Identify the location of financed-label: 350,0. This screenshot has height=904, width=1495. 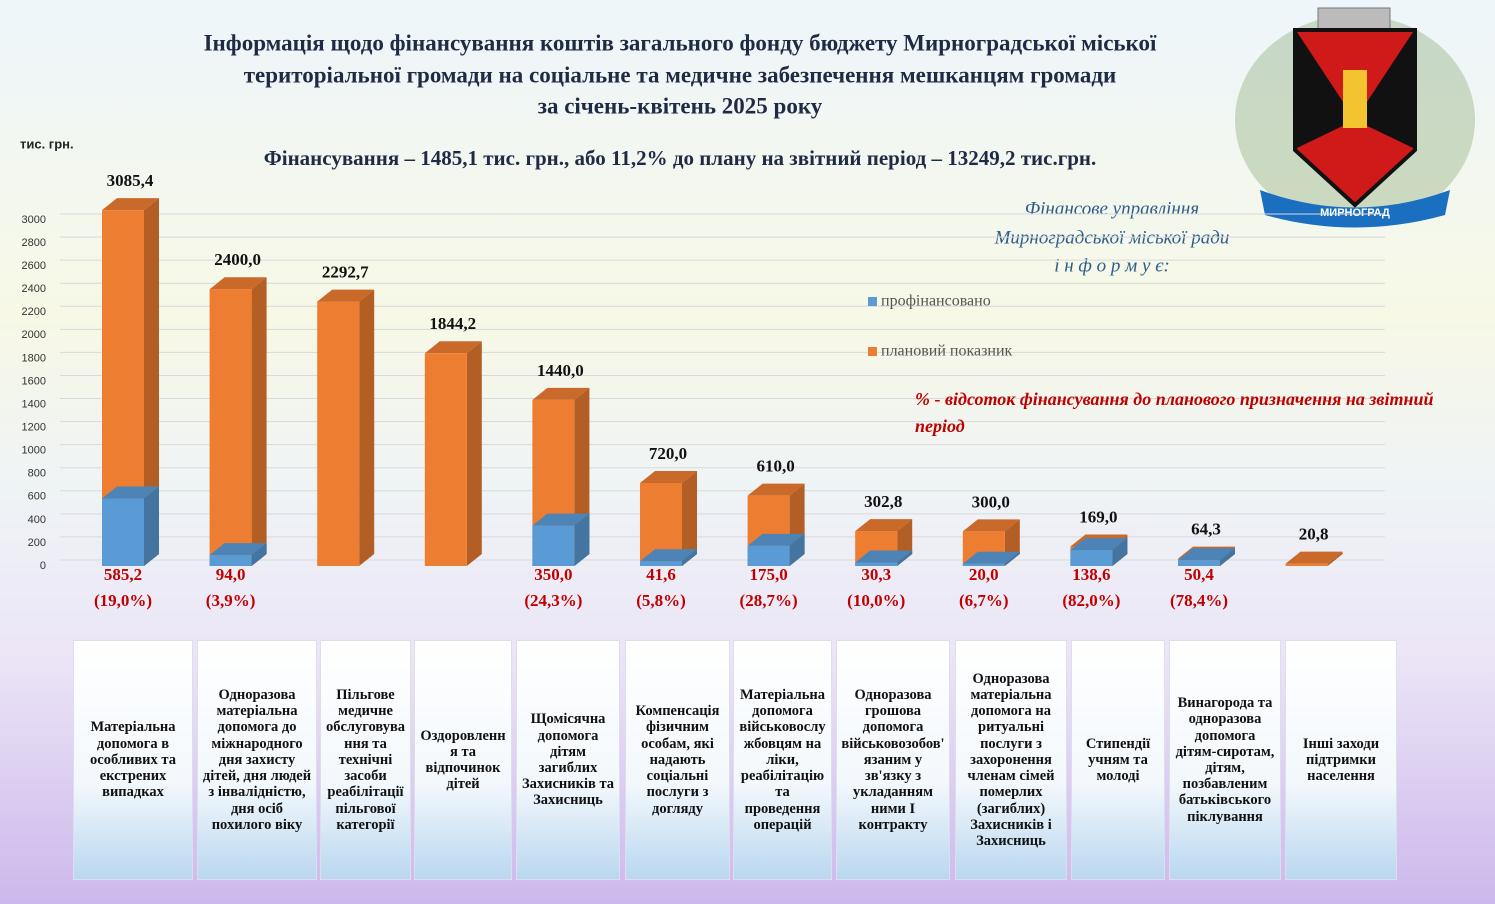
(553, 574).